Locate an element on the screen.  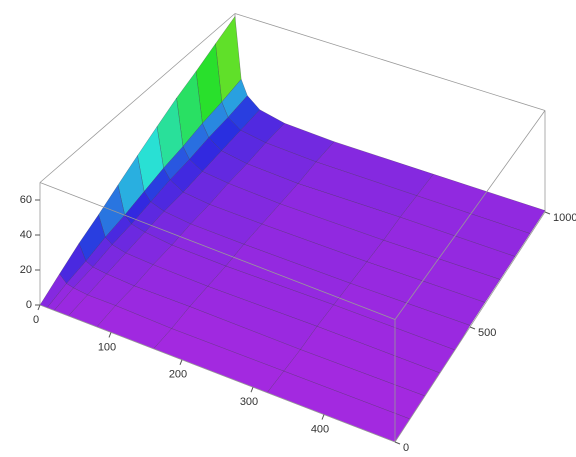
z-tick-label: 40 is located at coordinates (26, 235).